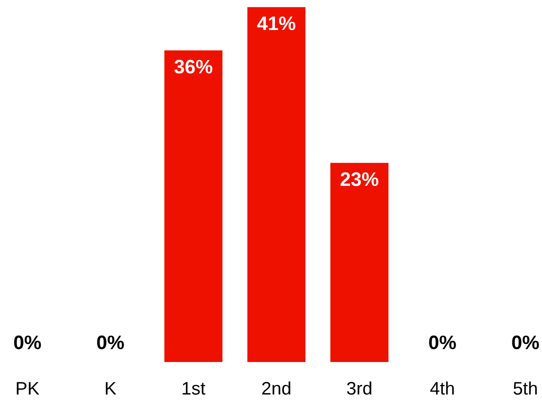 The height and width of the screenshot is (405, 542). What do you see at coordinates (193, 67) in the screenshot?
I see `data-label: 36%` at bounding box center [193, 67].